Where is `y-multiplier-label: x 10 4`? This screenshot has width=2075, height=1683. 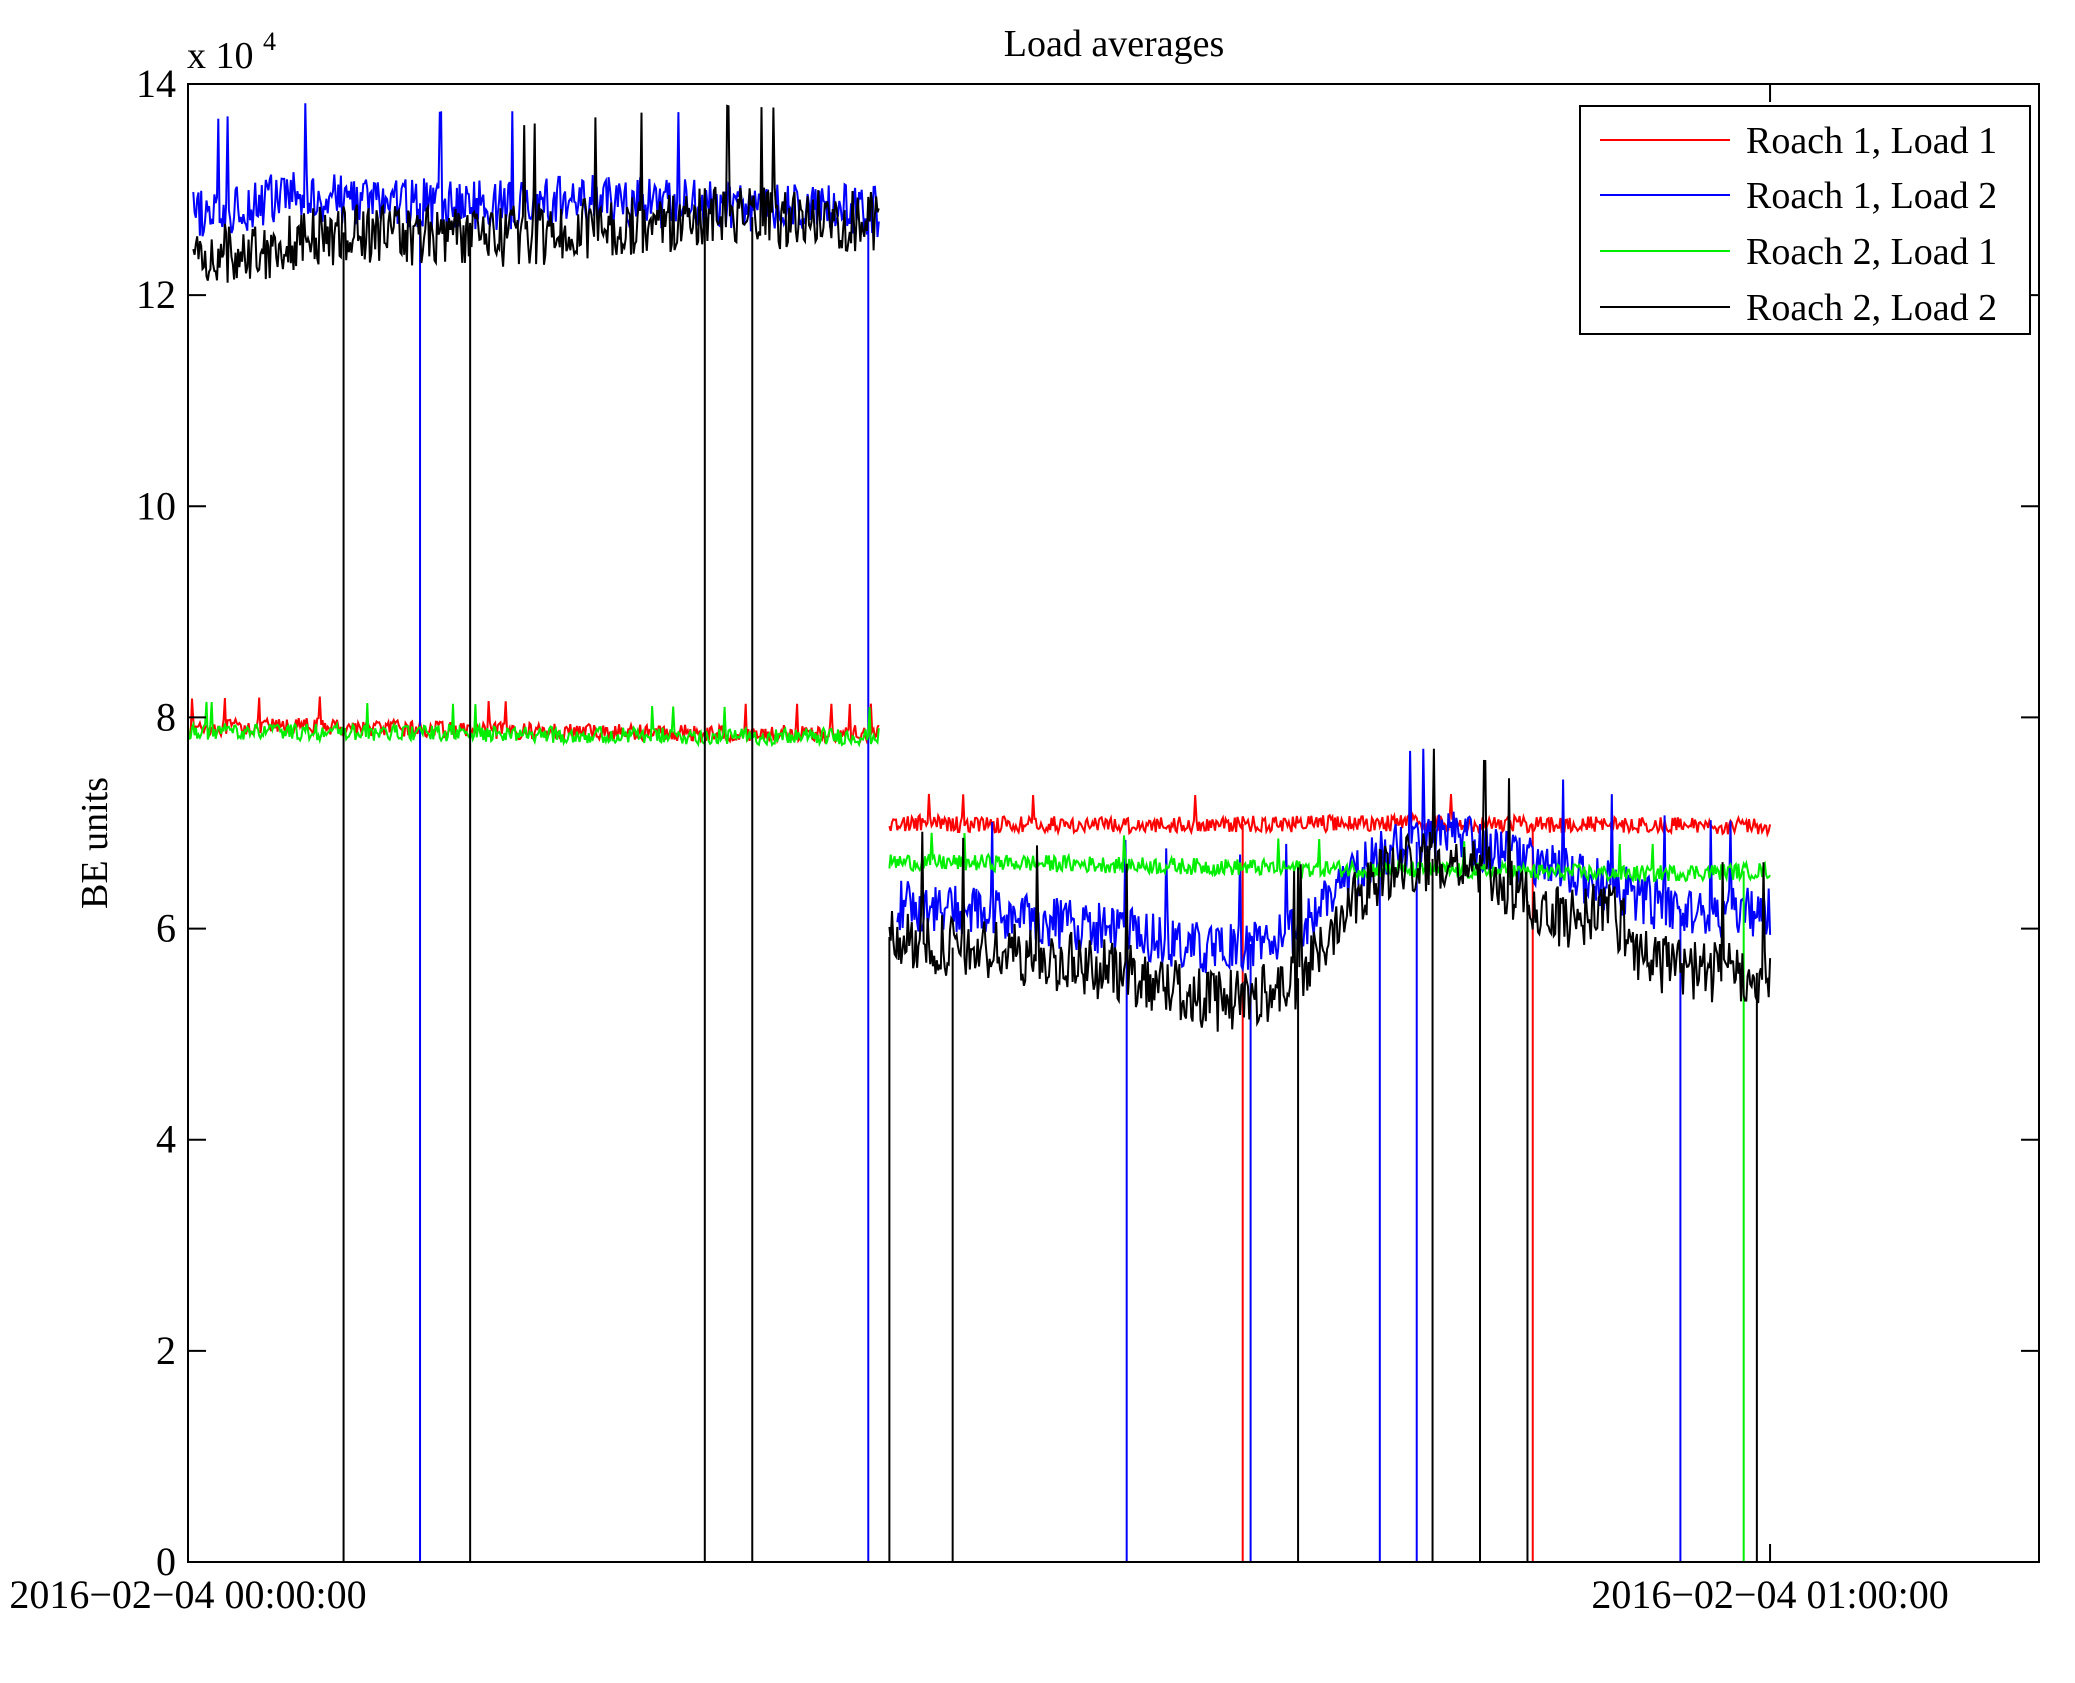
y-multiplier-label: x 10 4 is located at coordinates (231, 52).